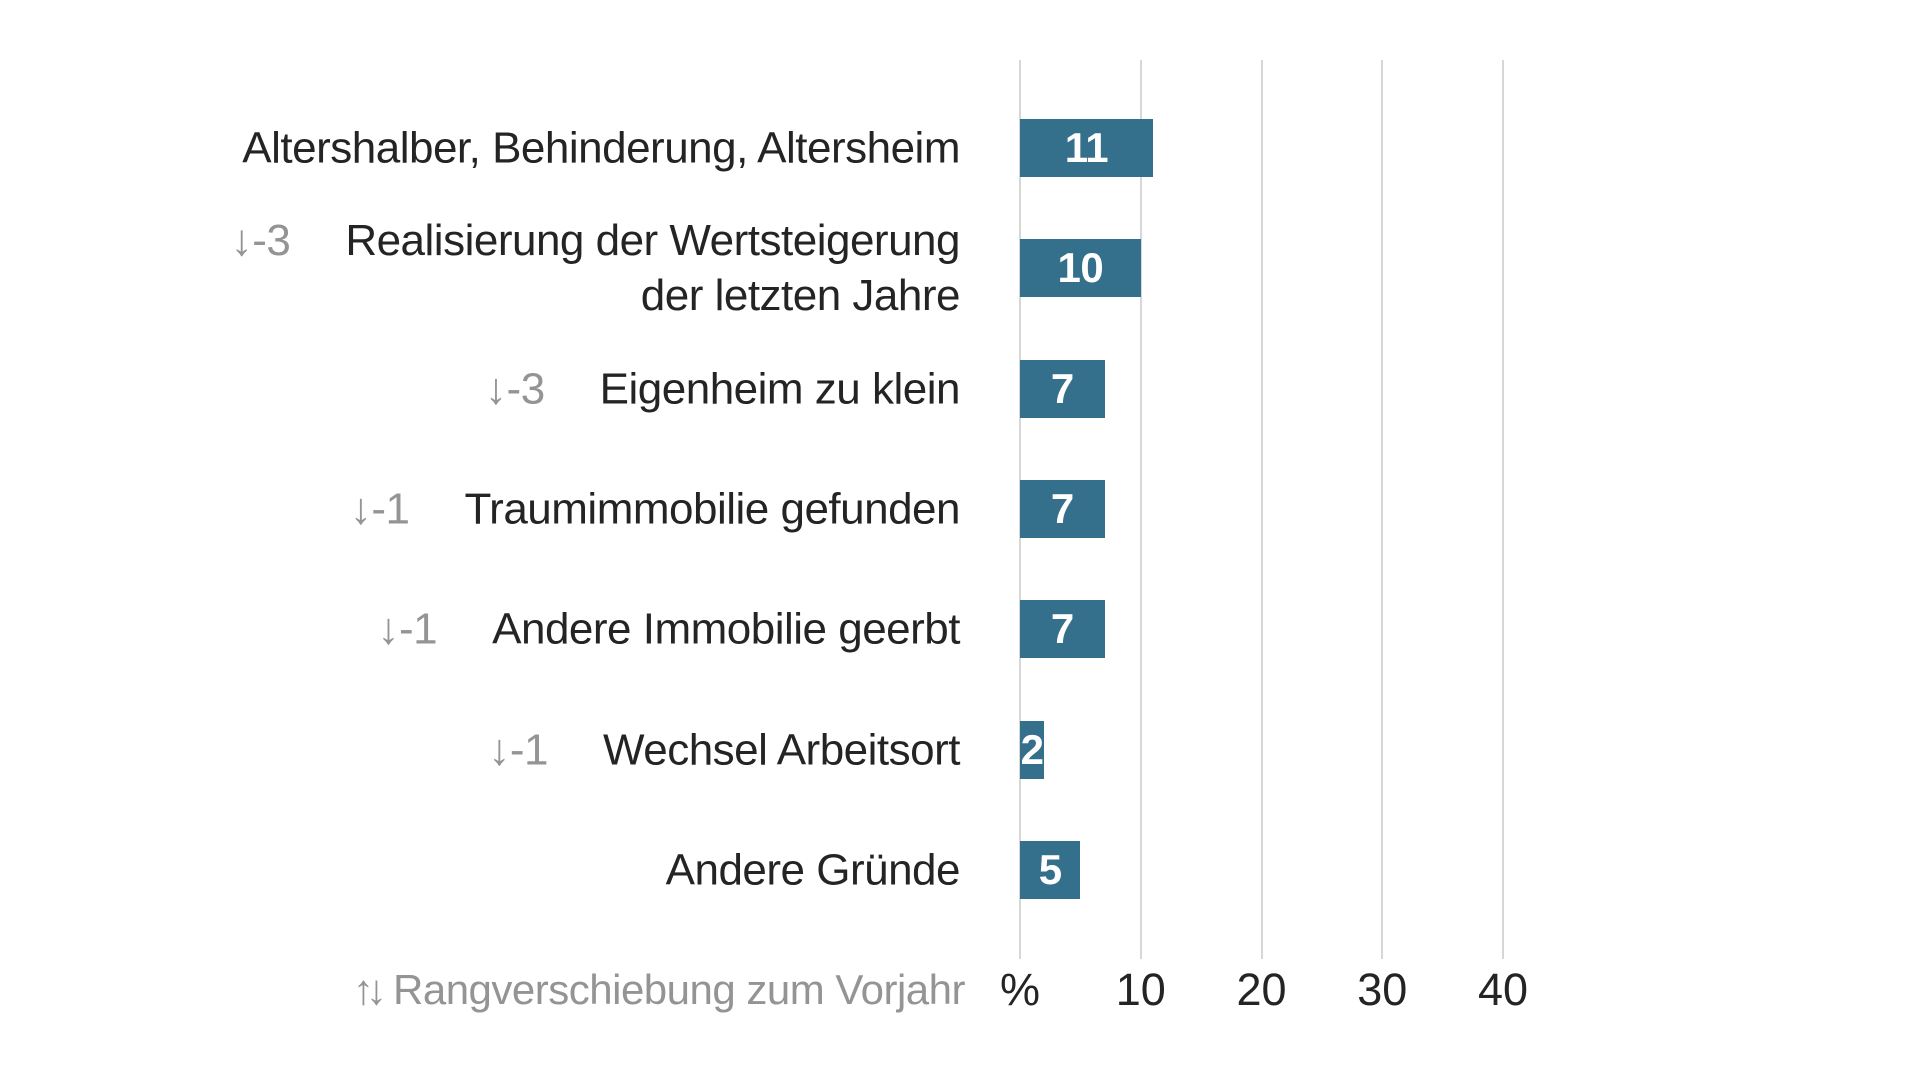 This screenshot has width=1920, height=1080. Describe the element at coordinates (596, 295) in the screenshot. I see `category-label-line: der letzten Jahre` at that location.